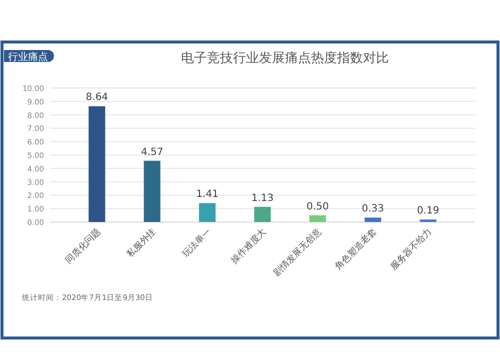 Image resolution: width=500 pixels, height=362 pixels. What do you see at coordinates (83, 246) in the screenshot?
I see `x-tick-label: 同质化问题` at bounding box center [83, 246].